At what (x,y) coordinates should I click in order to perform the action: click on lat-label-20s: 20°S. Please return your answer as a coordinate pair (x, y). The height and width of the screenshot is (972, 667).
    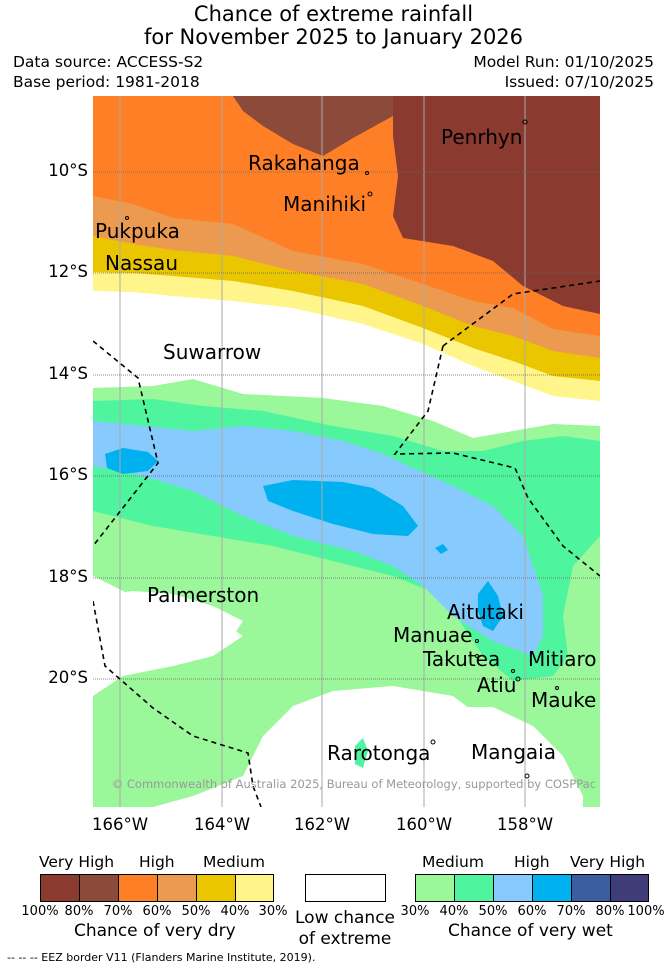
    Looking at the image, I should click on (68, 677).